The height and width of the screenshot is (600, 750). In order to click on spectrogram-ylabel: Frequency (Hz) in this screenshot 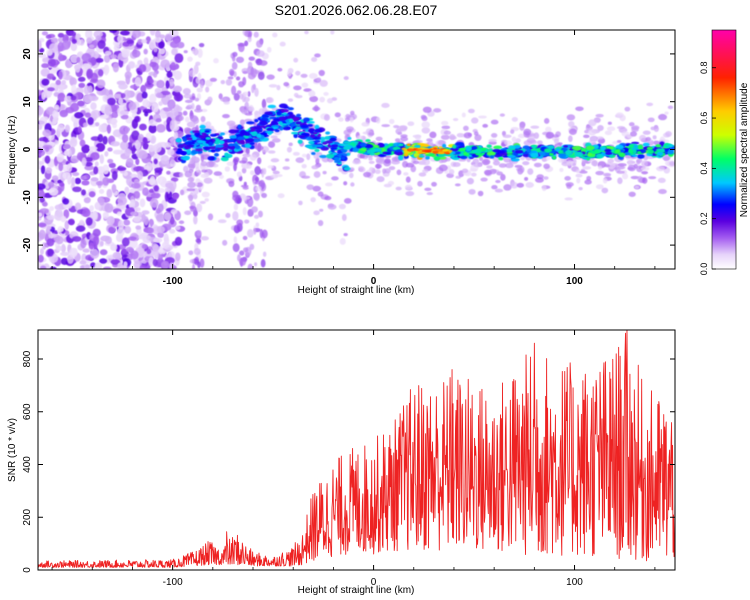, I will do `click(12, 150)`.